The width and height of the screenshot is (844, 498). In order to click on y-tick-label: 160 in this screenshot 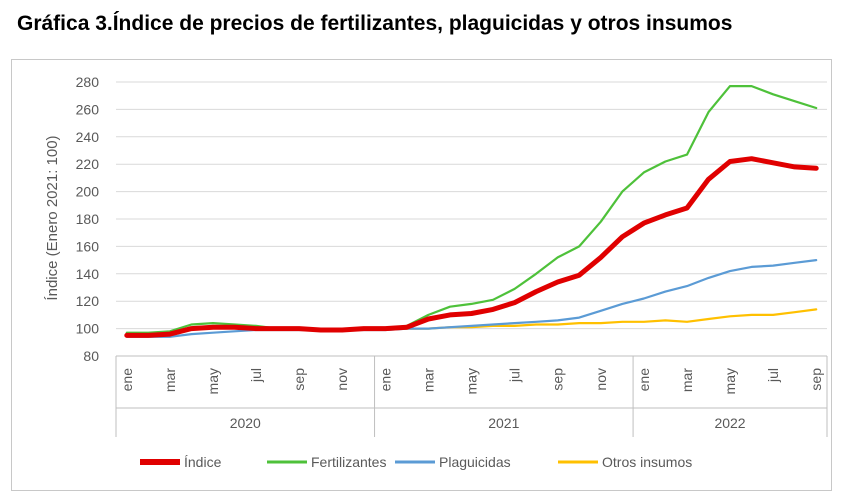, I will do `click(88, 246)`.